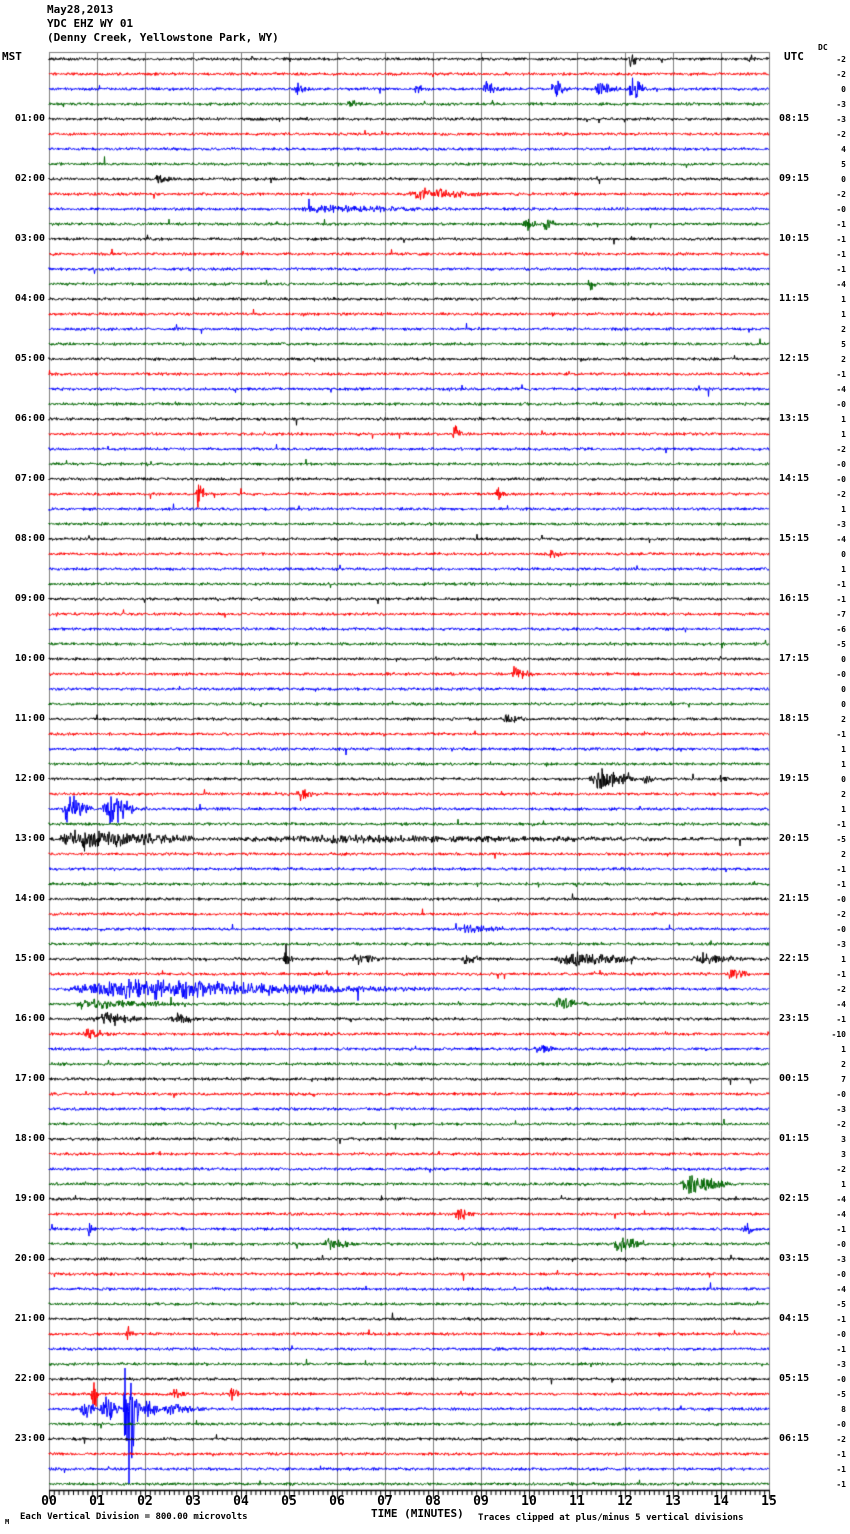 The height and width of the screenshot is (1534, 850). Describe the element at coordinates (29, 298) in the screenshot. I see `mst-label: 04:00` at that location.